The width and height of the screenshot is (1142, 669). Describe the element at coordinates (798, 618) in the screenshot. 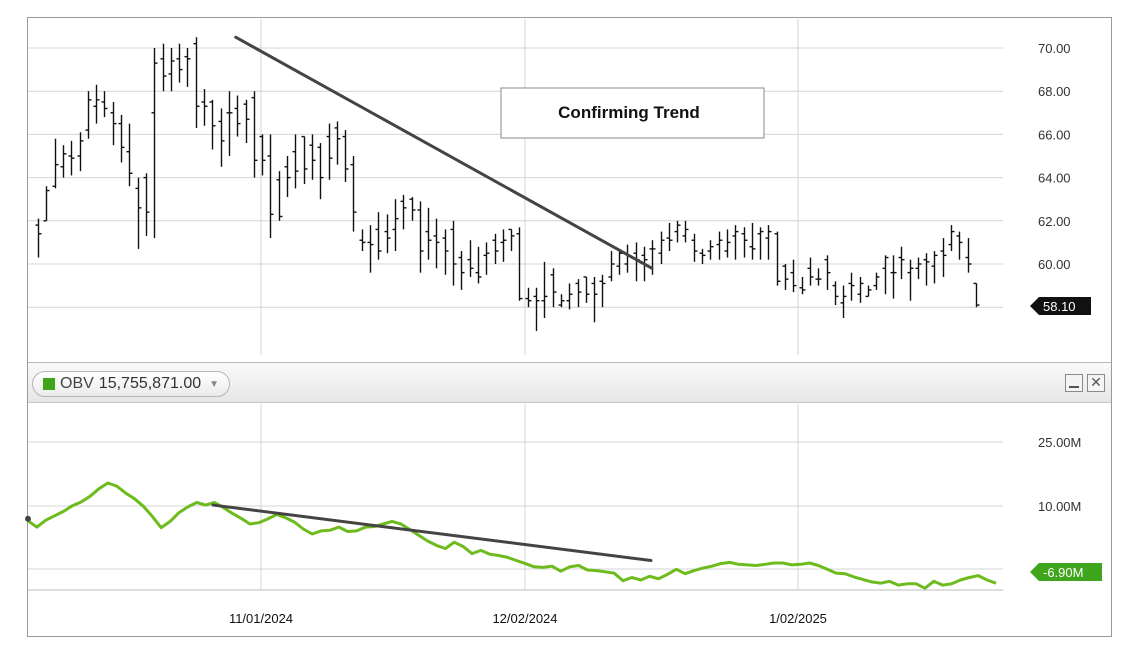

I see `x-tick-label: 1/02/2025` at that location.